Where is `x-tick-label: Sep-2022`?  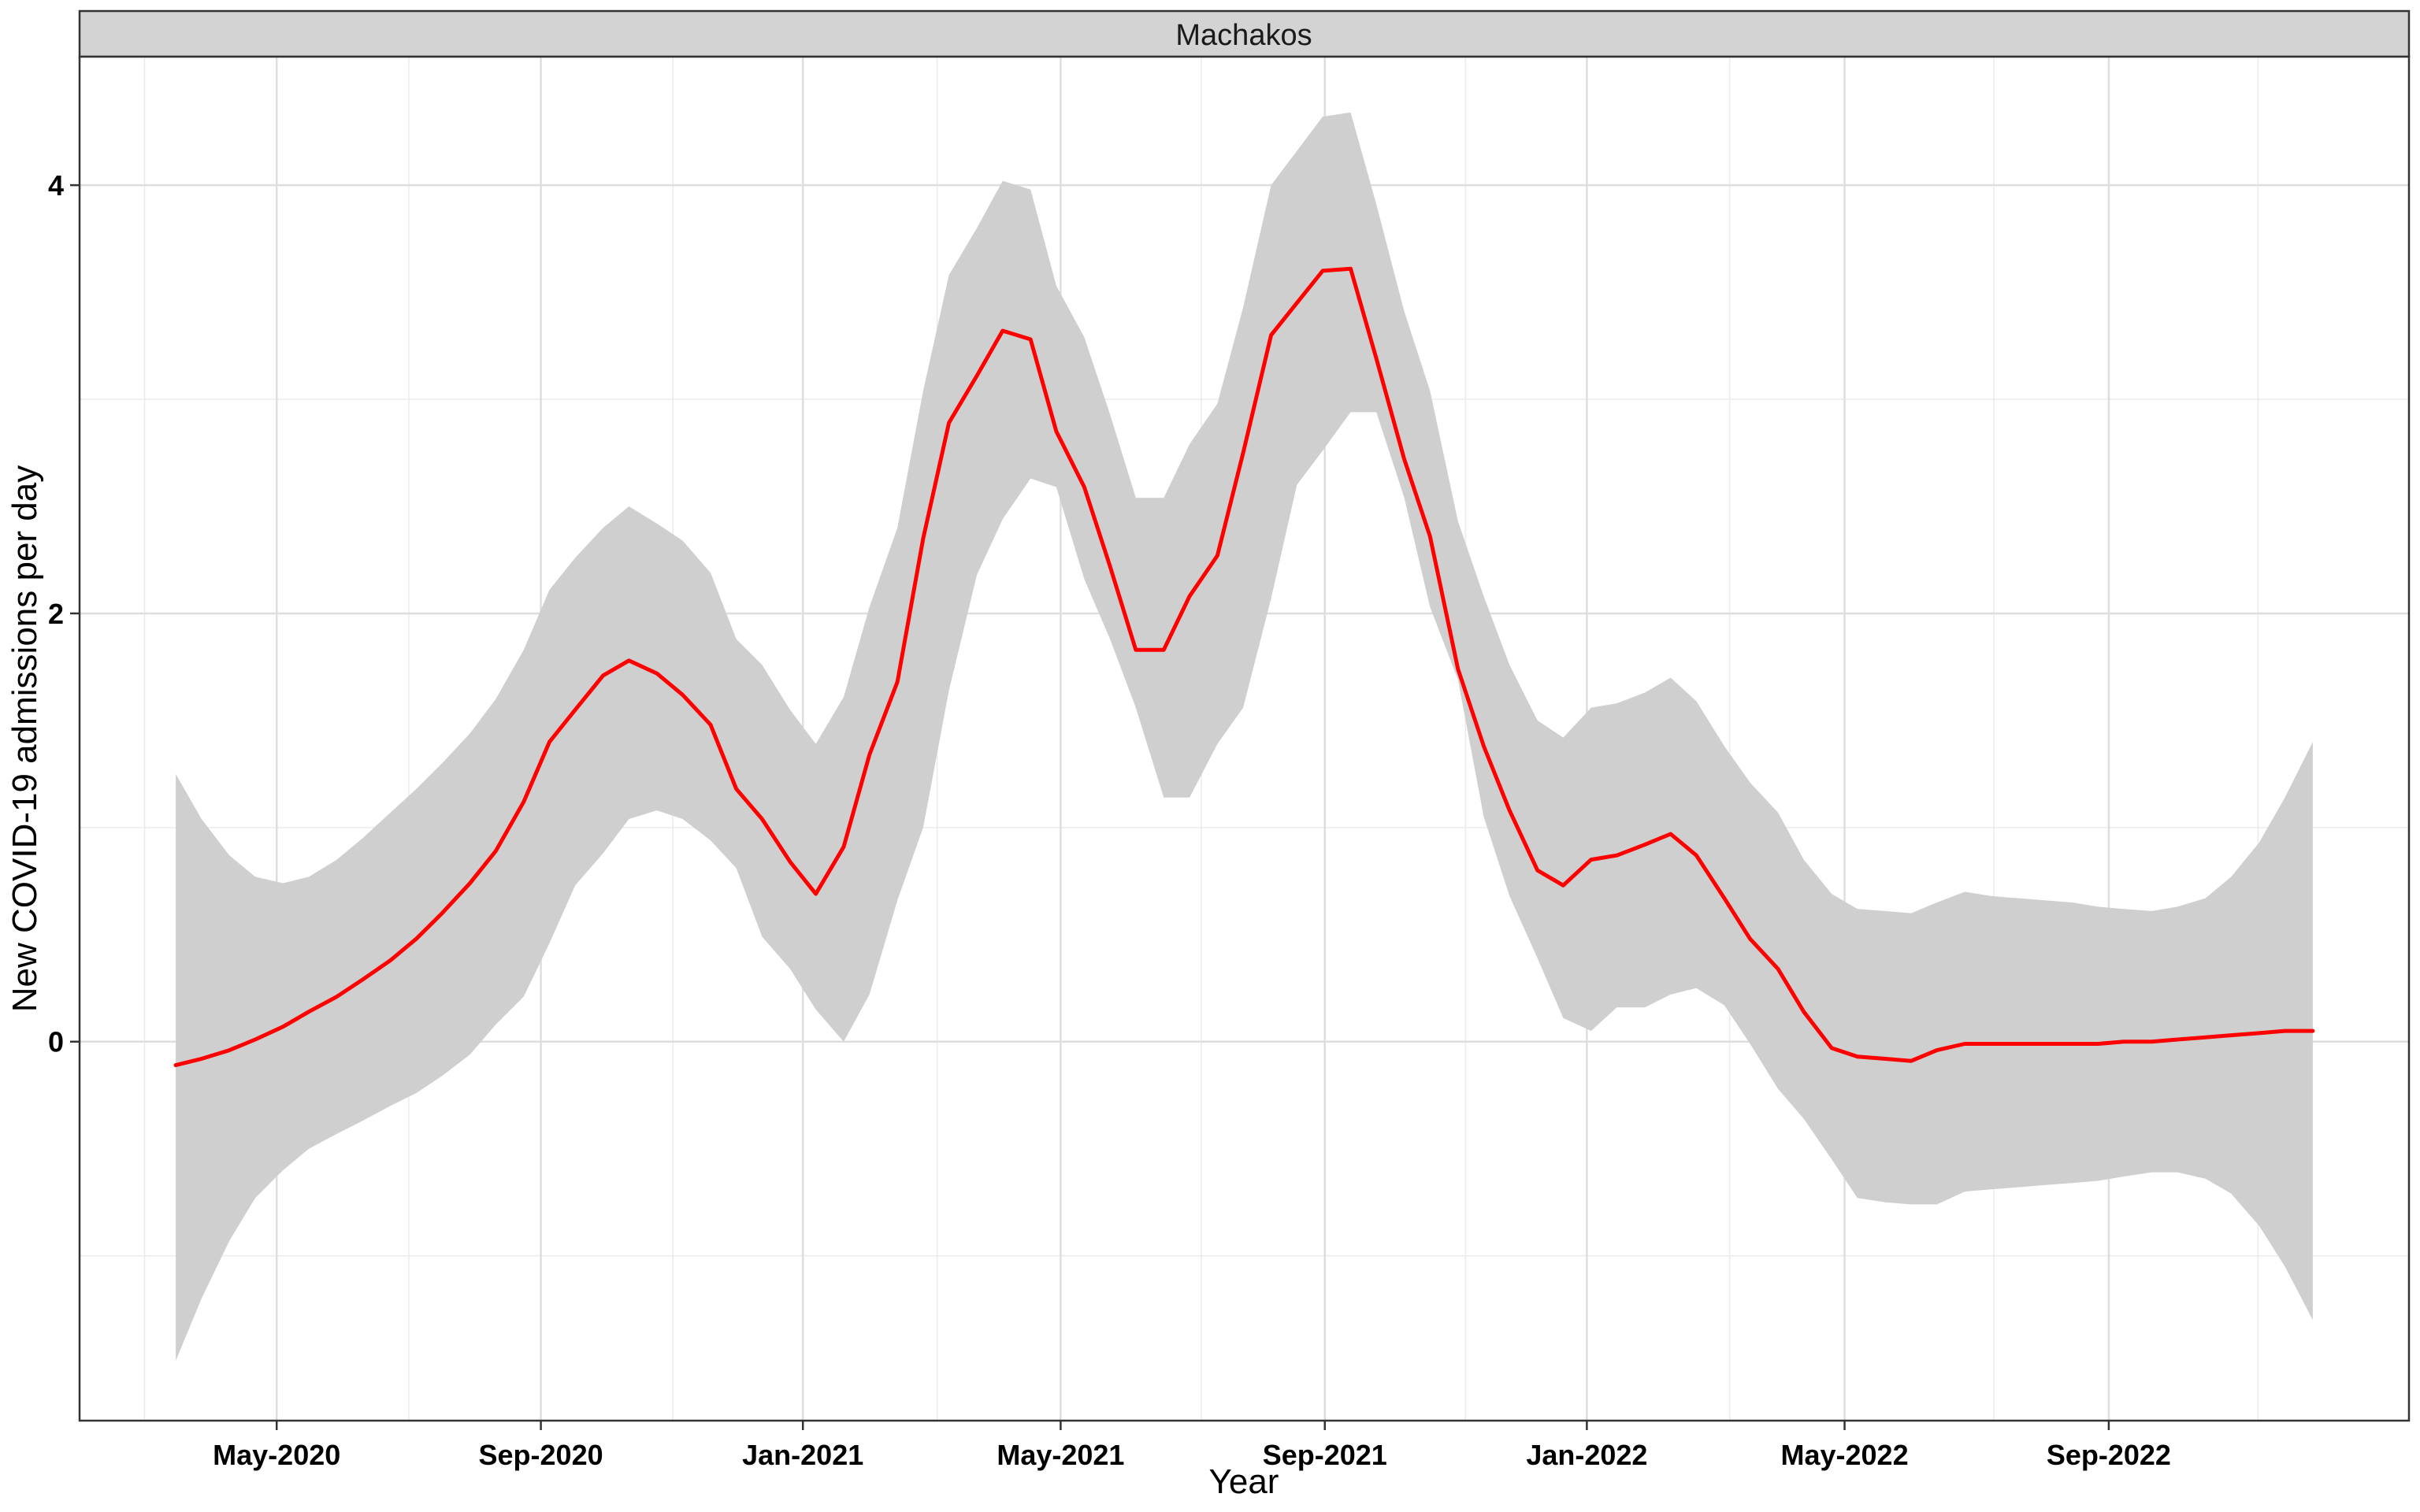
x-tick-label: Sep-2022 is located at coordinates (2109, 1455).